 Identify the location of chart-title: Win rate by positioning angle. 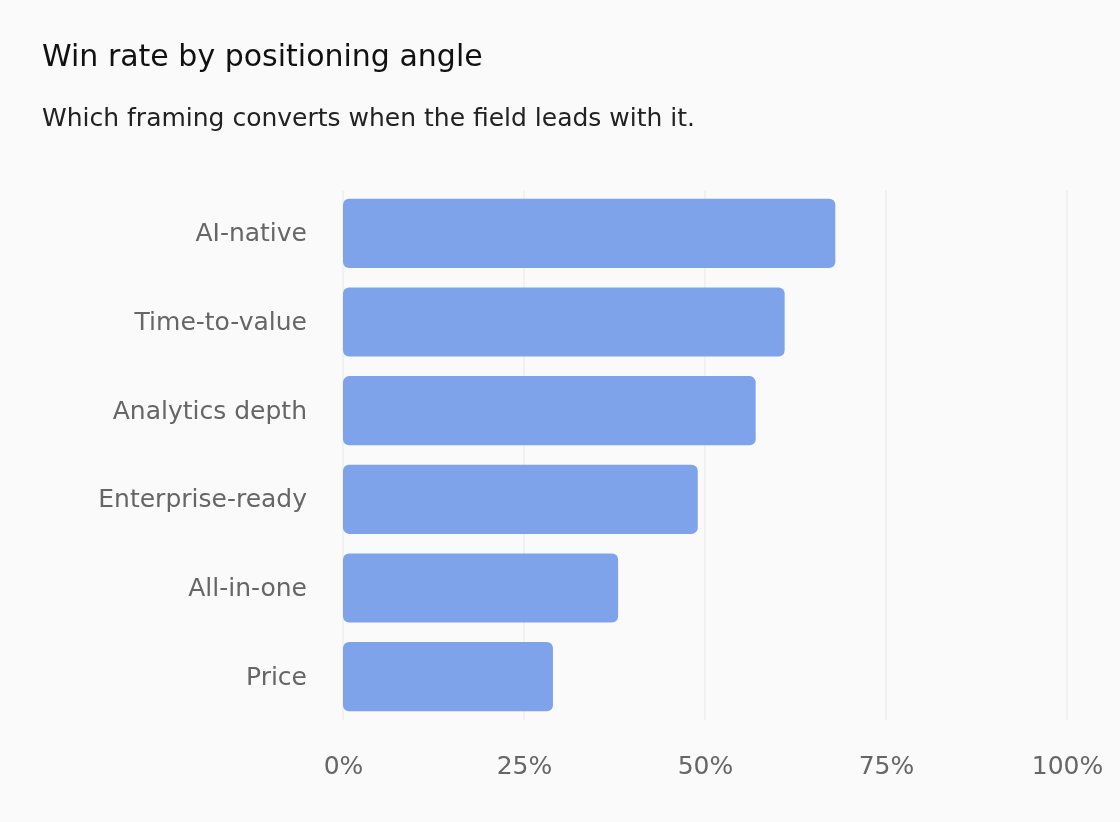
(262, 55).